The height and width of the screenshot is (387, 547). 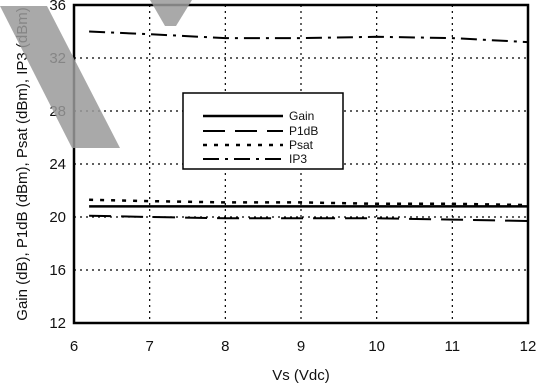 I want to click on series-line-psat, so click(x=309, y=202).